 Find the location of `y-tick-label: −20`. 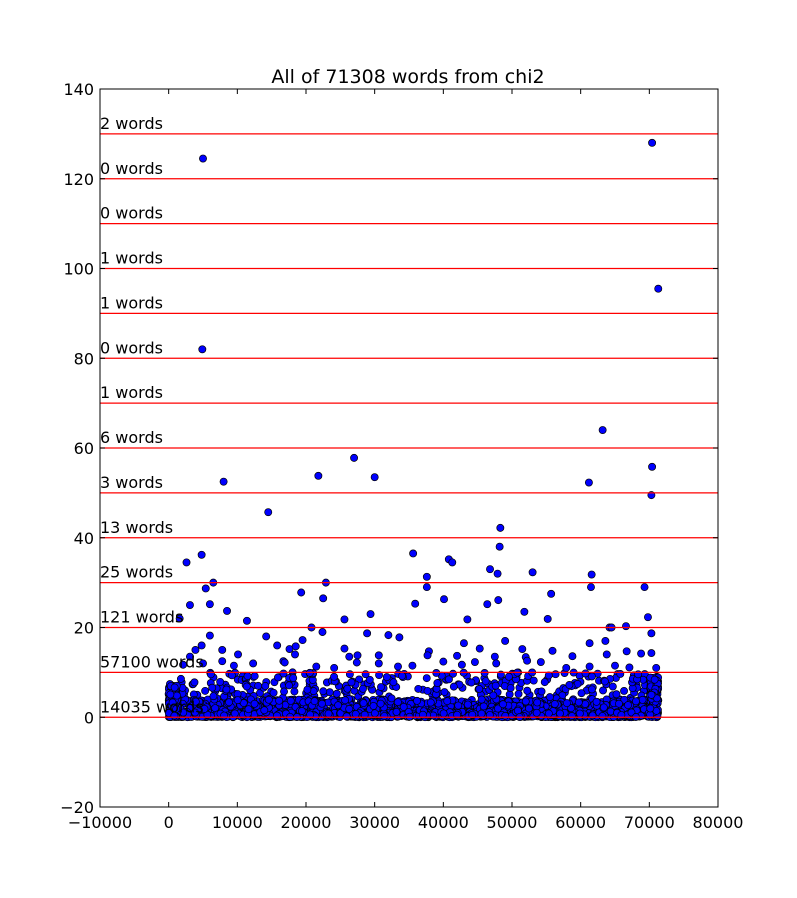

y-tick-label: −20 is located at coordinates (77, 807).